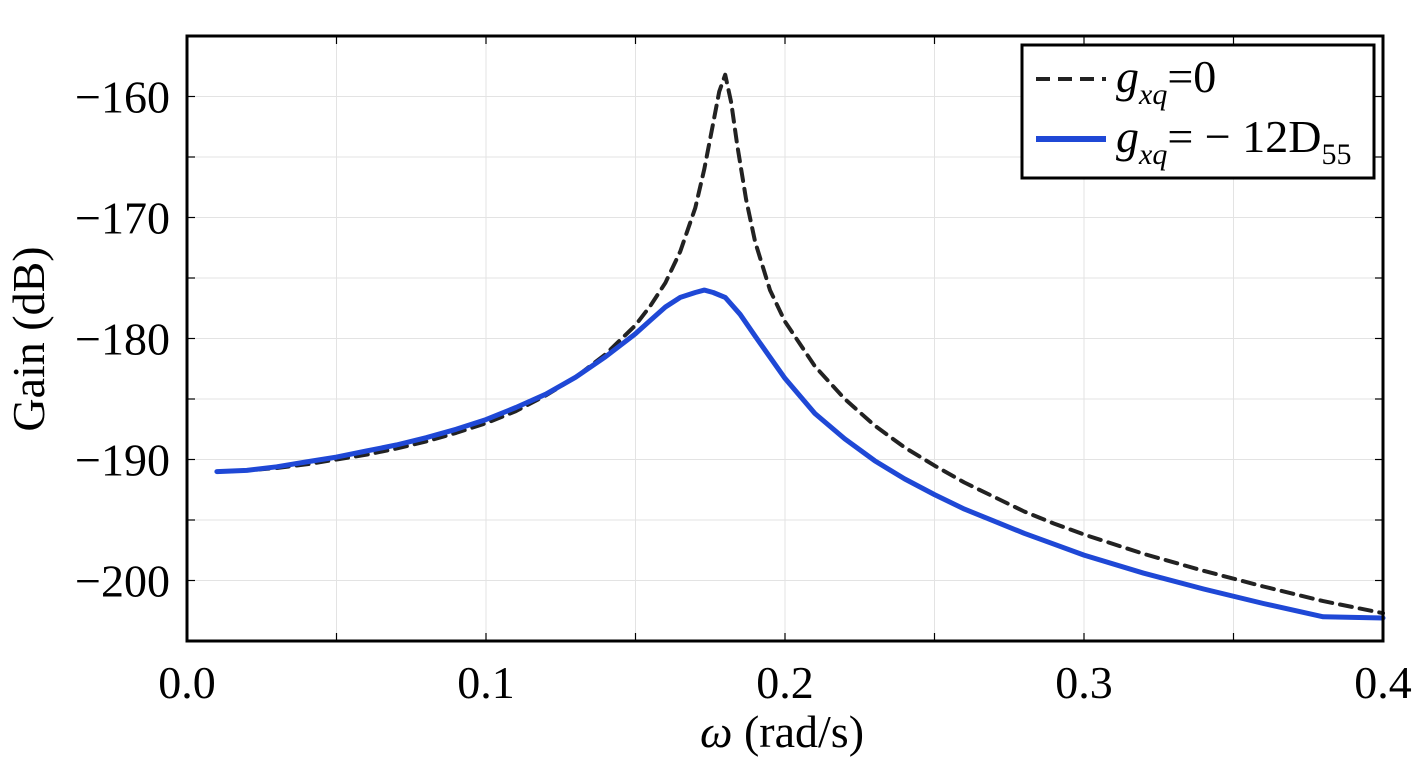 The image size is (1418, 761). What do you see at coordinates (122, 460) in the screenshot?
I see `y-tick-label: −190` at bounding box center [122, 460].